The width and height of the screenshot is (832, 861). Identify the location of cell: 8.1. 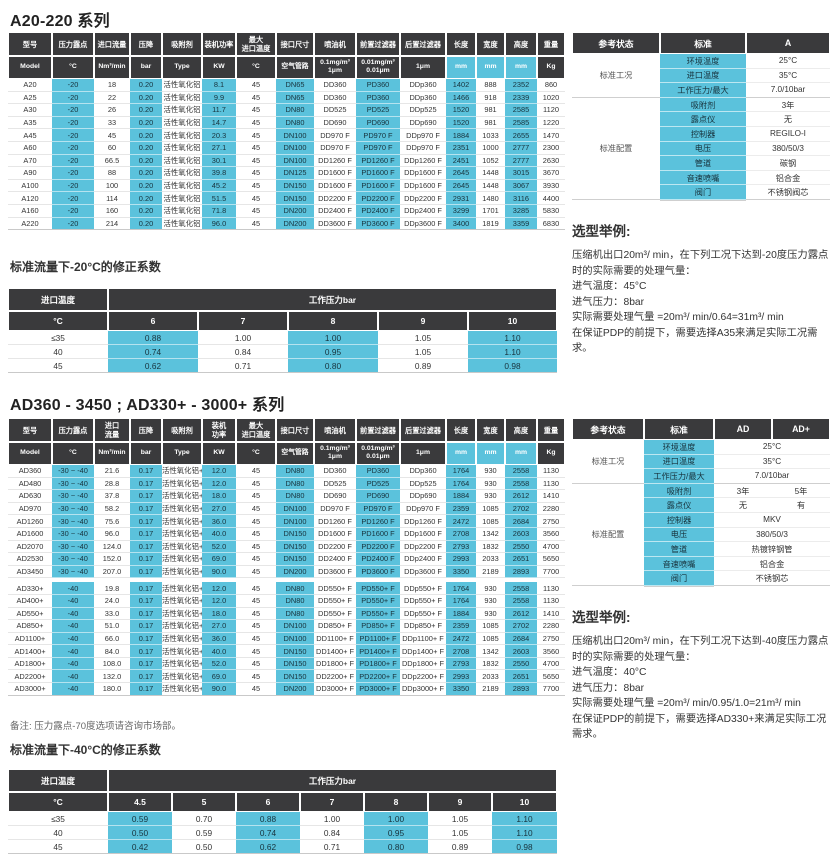
(219, 85).